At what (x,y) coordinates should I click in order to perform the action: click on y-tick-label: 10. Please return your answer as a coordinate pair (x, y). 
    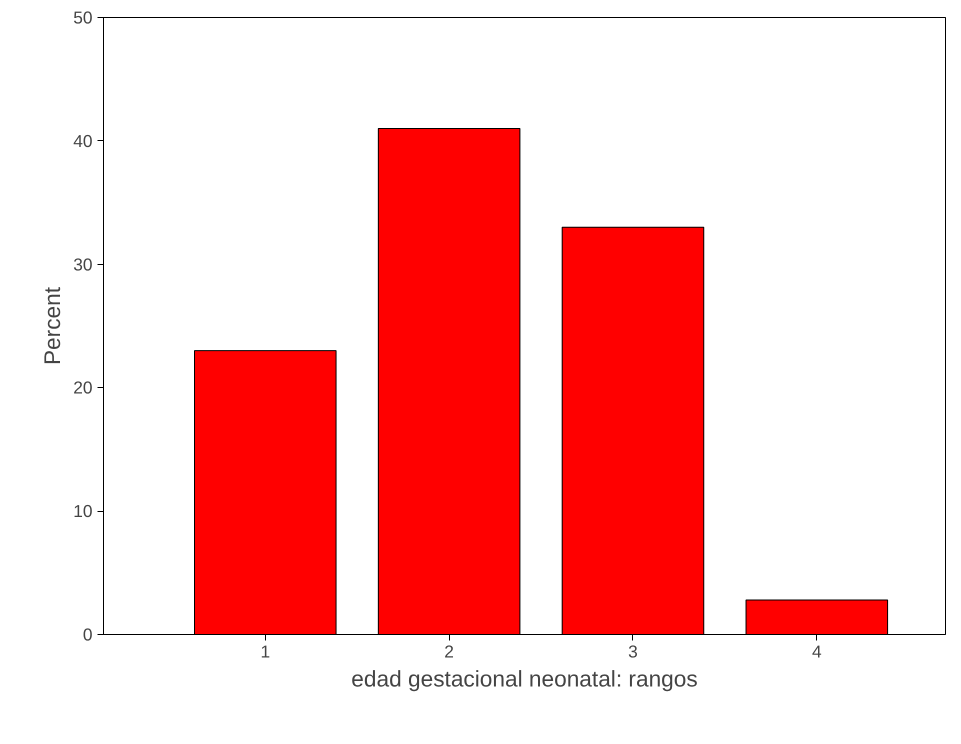
    Looking at the image, I should click on (83, 511).